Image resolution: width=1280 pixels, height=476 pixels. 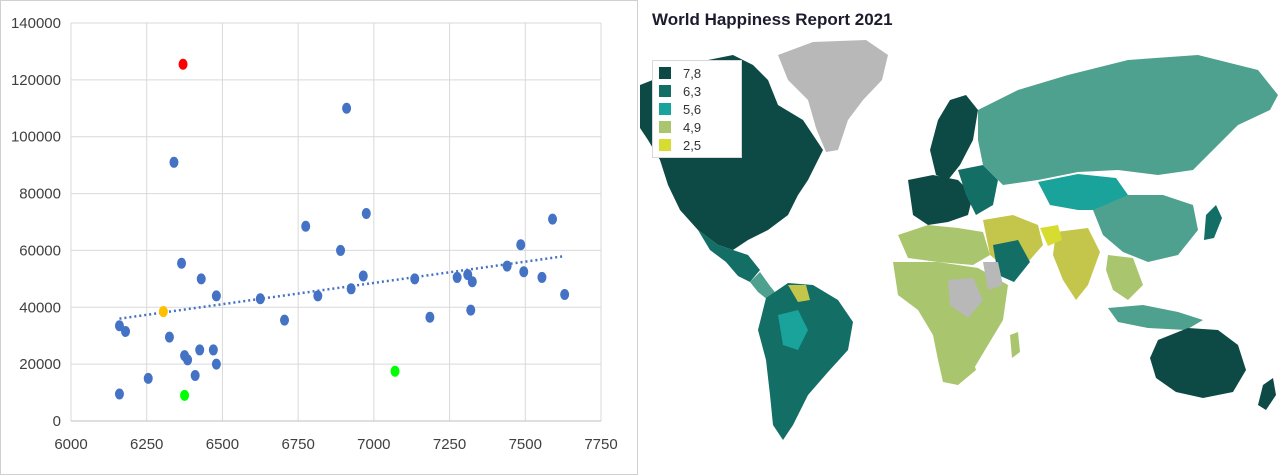 I want to click on legend-entry: 2,5, so click(x=697, y=145).